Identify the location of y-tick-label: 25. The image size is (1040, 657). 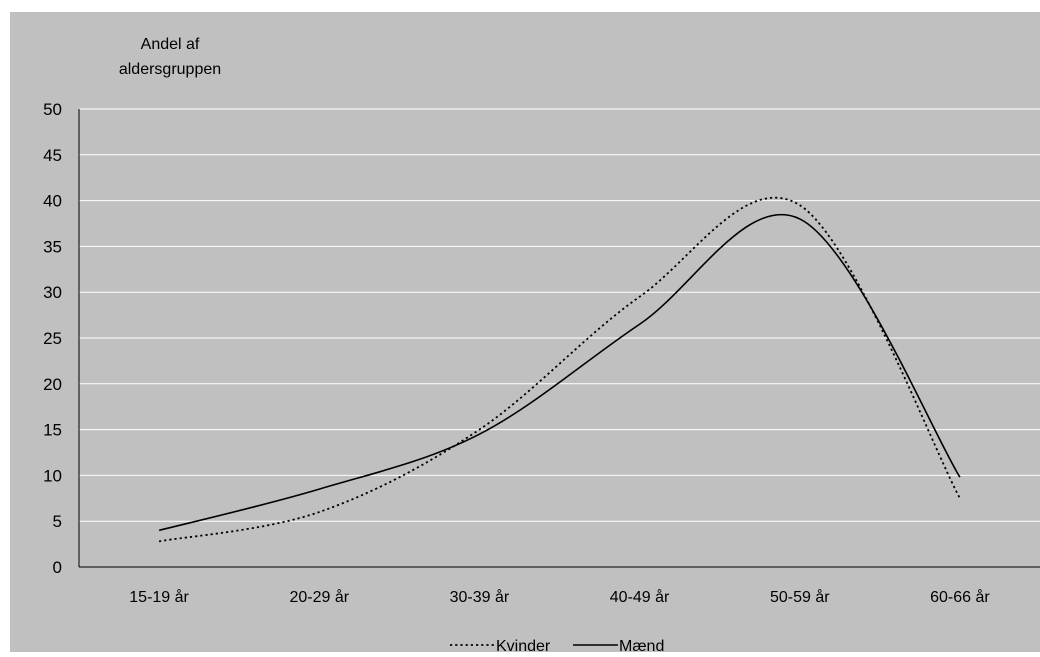
(52, 338).